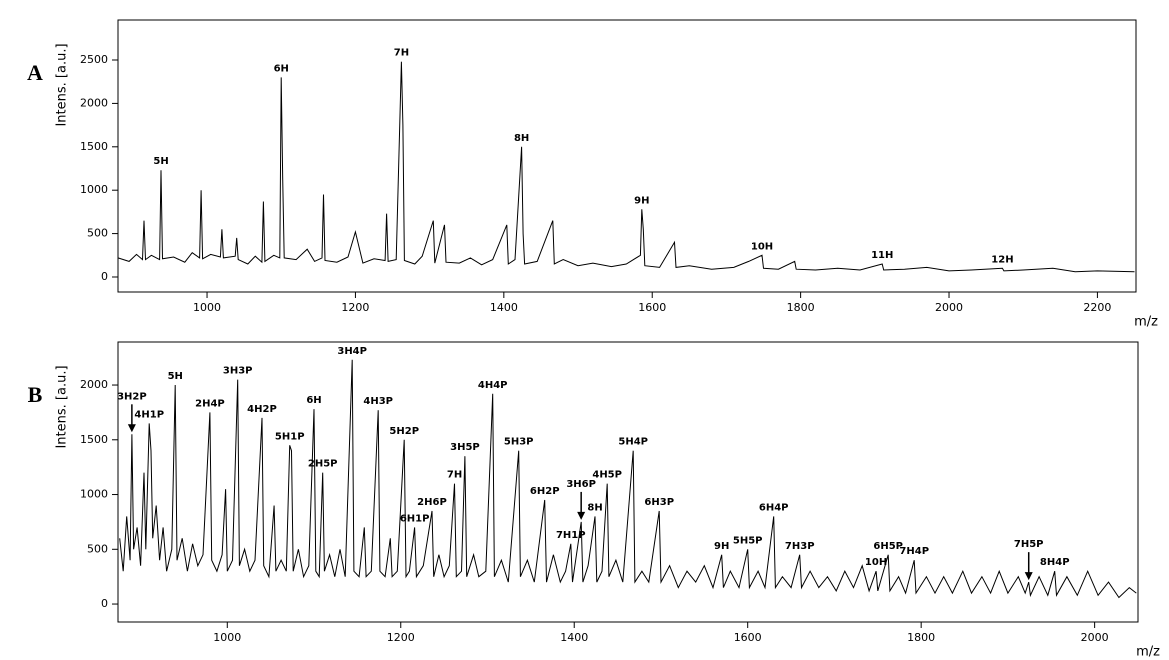 This screenshot has height=660, width=1169. Describe the element at coordinates (774, 507) in the screenshot. I see `peak-label: 6H4P` at that location.